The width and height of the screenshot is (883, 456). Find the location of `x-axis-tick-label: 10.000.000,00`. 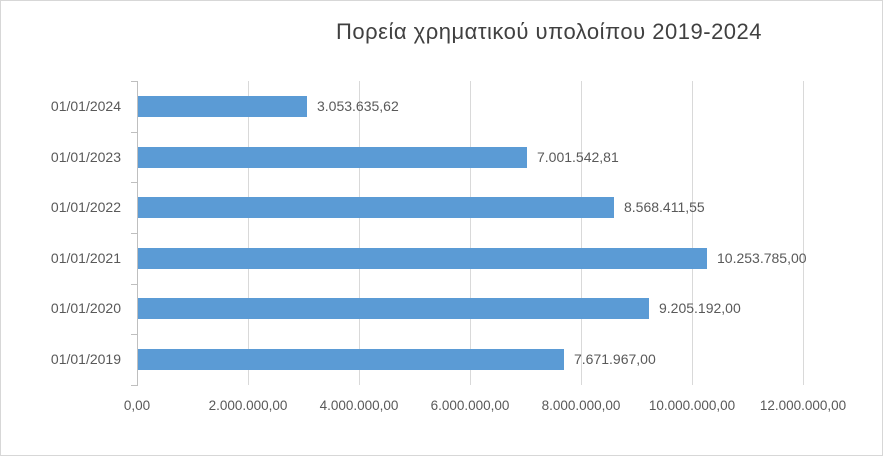

x-axis-tick-label: 10.000.000,00 is located at coordinates (692, 405).